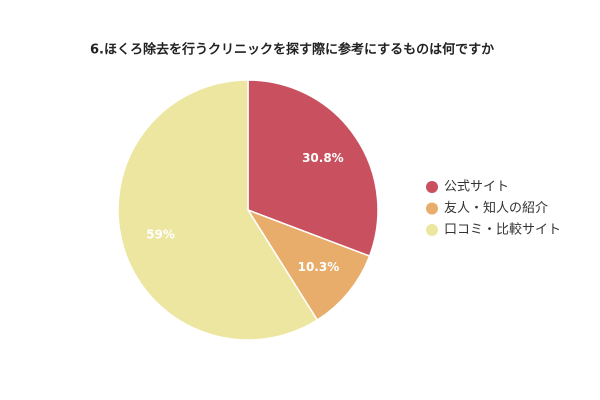  I want to click on legend-label: 友人・知人の紹介, so click(496, 208).